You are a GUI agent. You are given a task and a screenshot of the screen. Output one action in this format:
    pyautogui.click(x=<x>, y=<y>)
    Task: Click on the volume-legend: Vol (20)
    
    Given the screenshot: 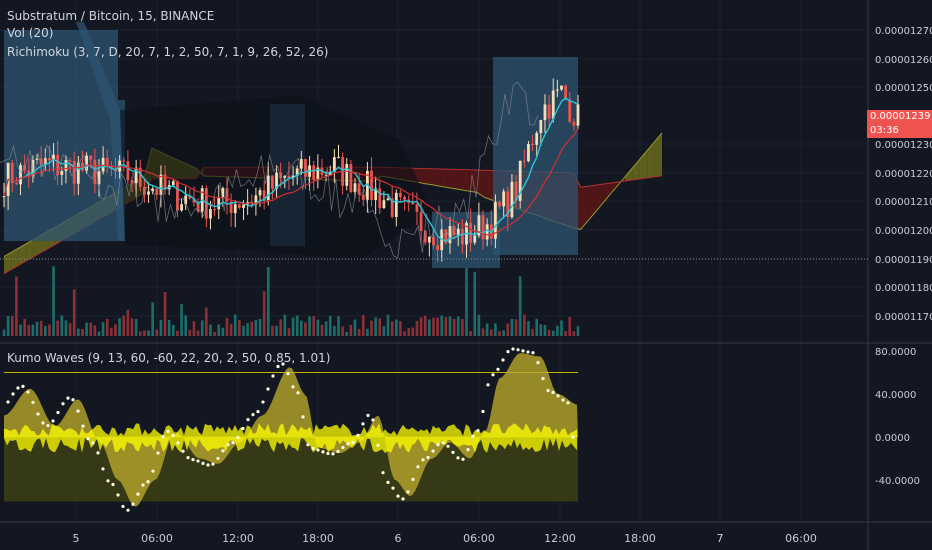 What is the action you would take?
    pyautogui.click(x=30, y=33)
    